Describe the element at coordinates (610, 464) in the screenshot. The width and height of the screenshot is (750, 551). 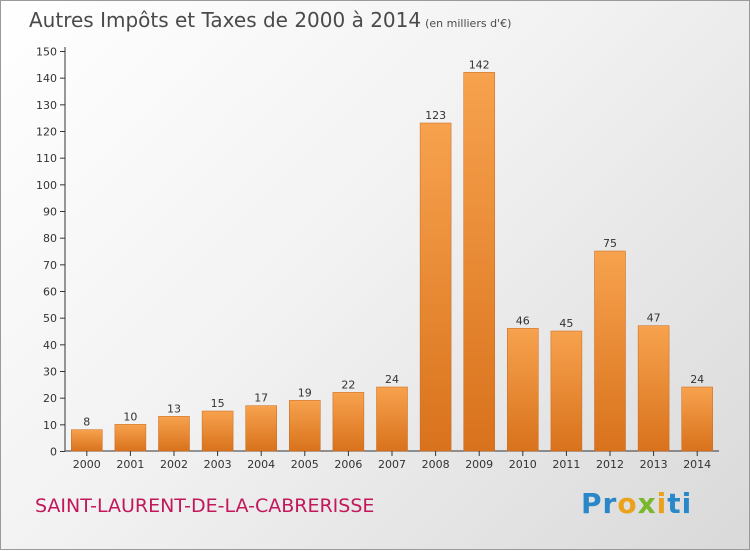
I see `x-tick-label: 2012` at that location.